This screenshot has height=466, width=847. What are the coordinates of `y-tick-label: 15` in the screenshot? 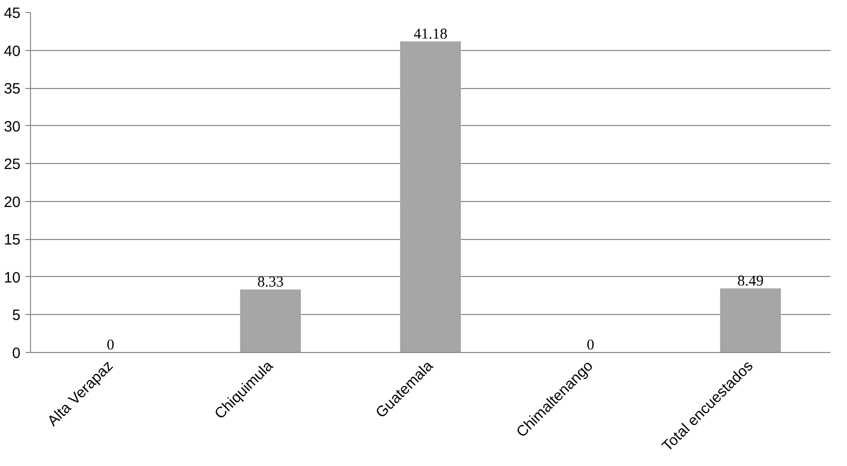 It's located at (12, 240).